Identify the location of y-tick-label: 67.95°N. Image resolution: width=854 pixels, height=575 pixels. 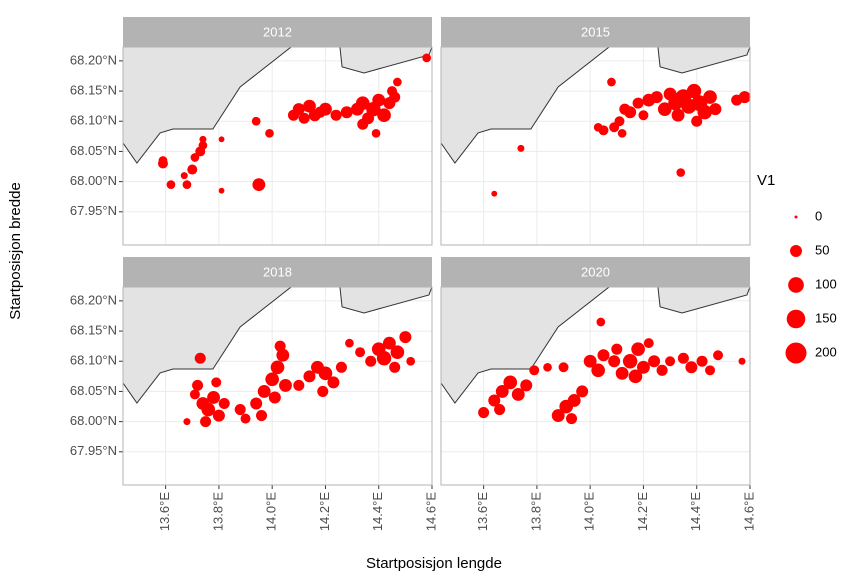
(93, 450).